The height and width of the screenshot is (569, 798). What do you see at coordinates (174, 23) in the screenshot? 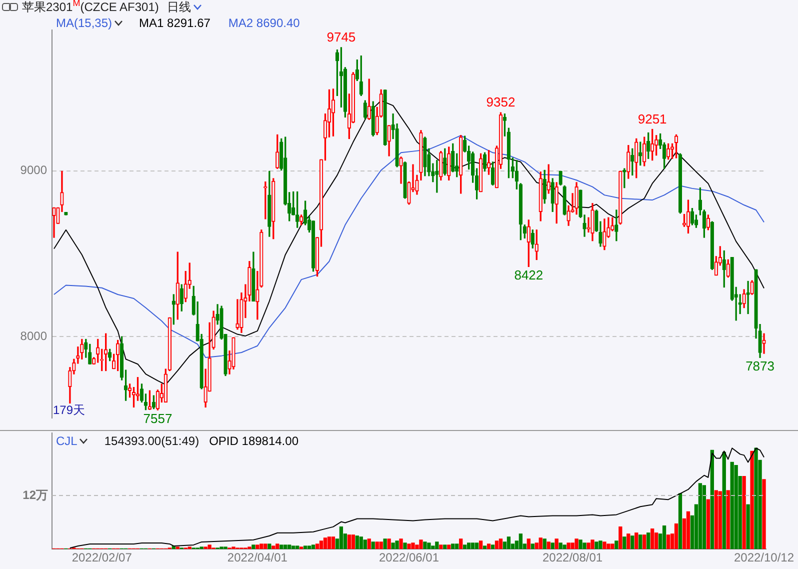
I see `text: MA1 8291.67` at bounding box center [174, 23].